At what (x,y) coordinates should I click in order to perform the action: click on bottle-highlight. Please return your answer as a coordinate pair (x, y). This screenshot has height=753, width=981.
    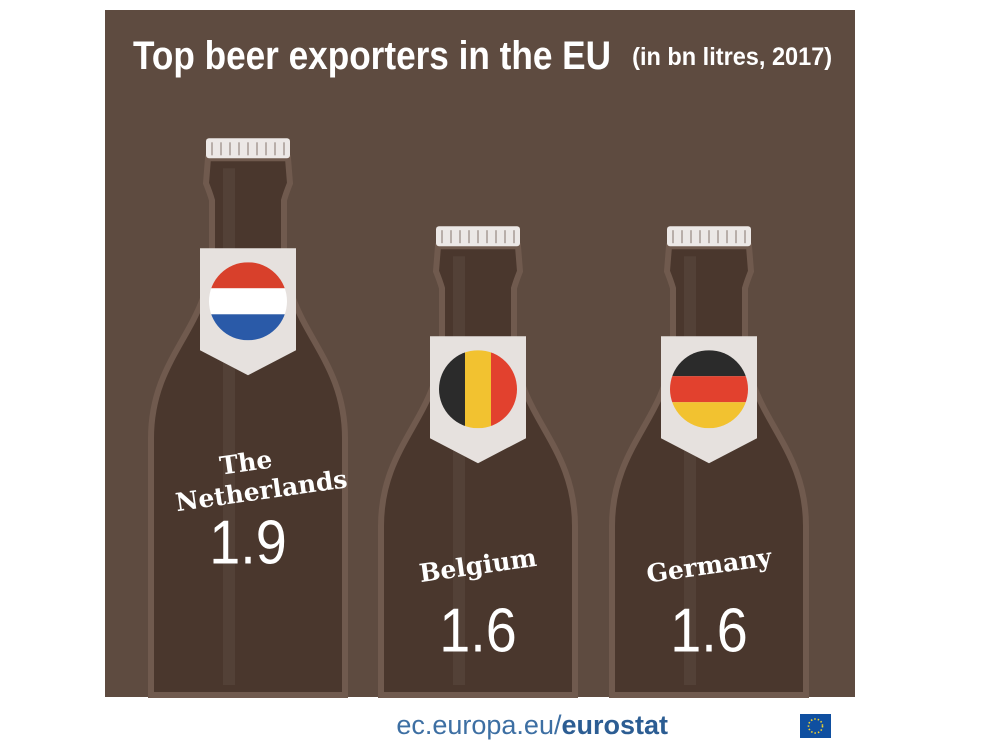
    Looking at the image, I should click on (229, 427).